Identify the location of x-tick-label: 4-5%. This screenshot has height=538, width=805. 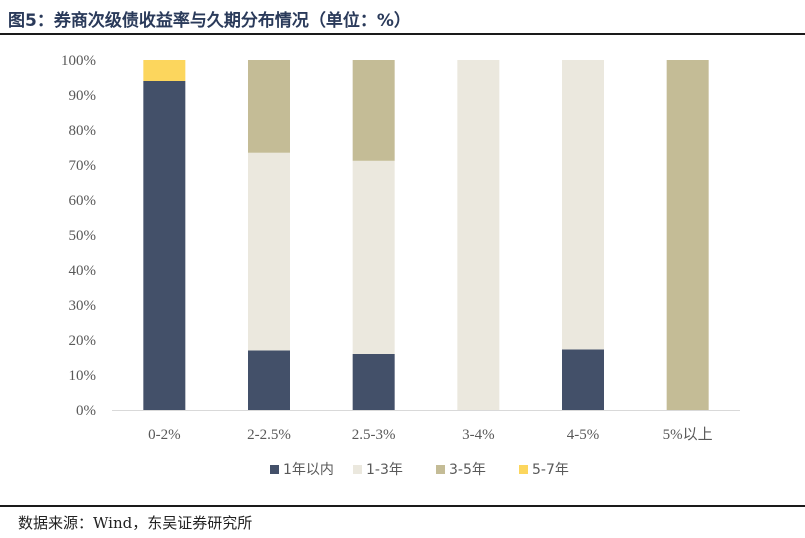
(583, 435).